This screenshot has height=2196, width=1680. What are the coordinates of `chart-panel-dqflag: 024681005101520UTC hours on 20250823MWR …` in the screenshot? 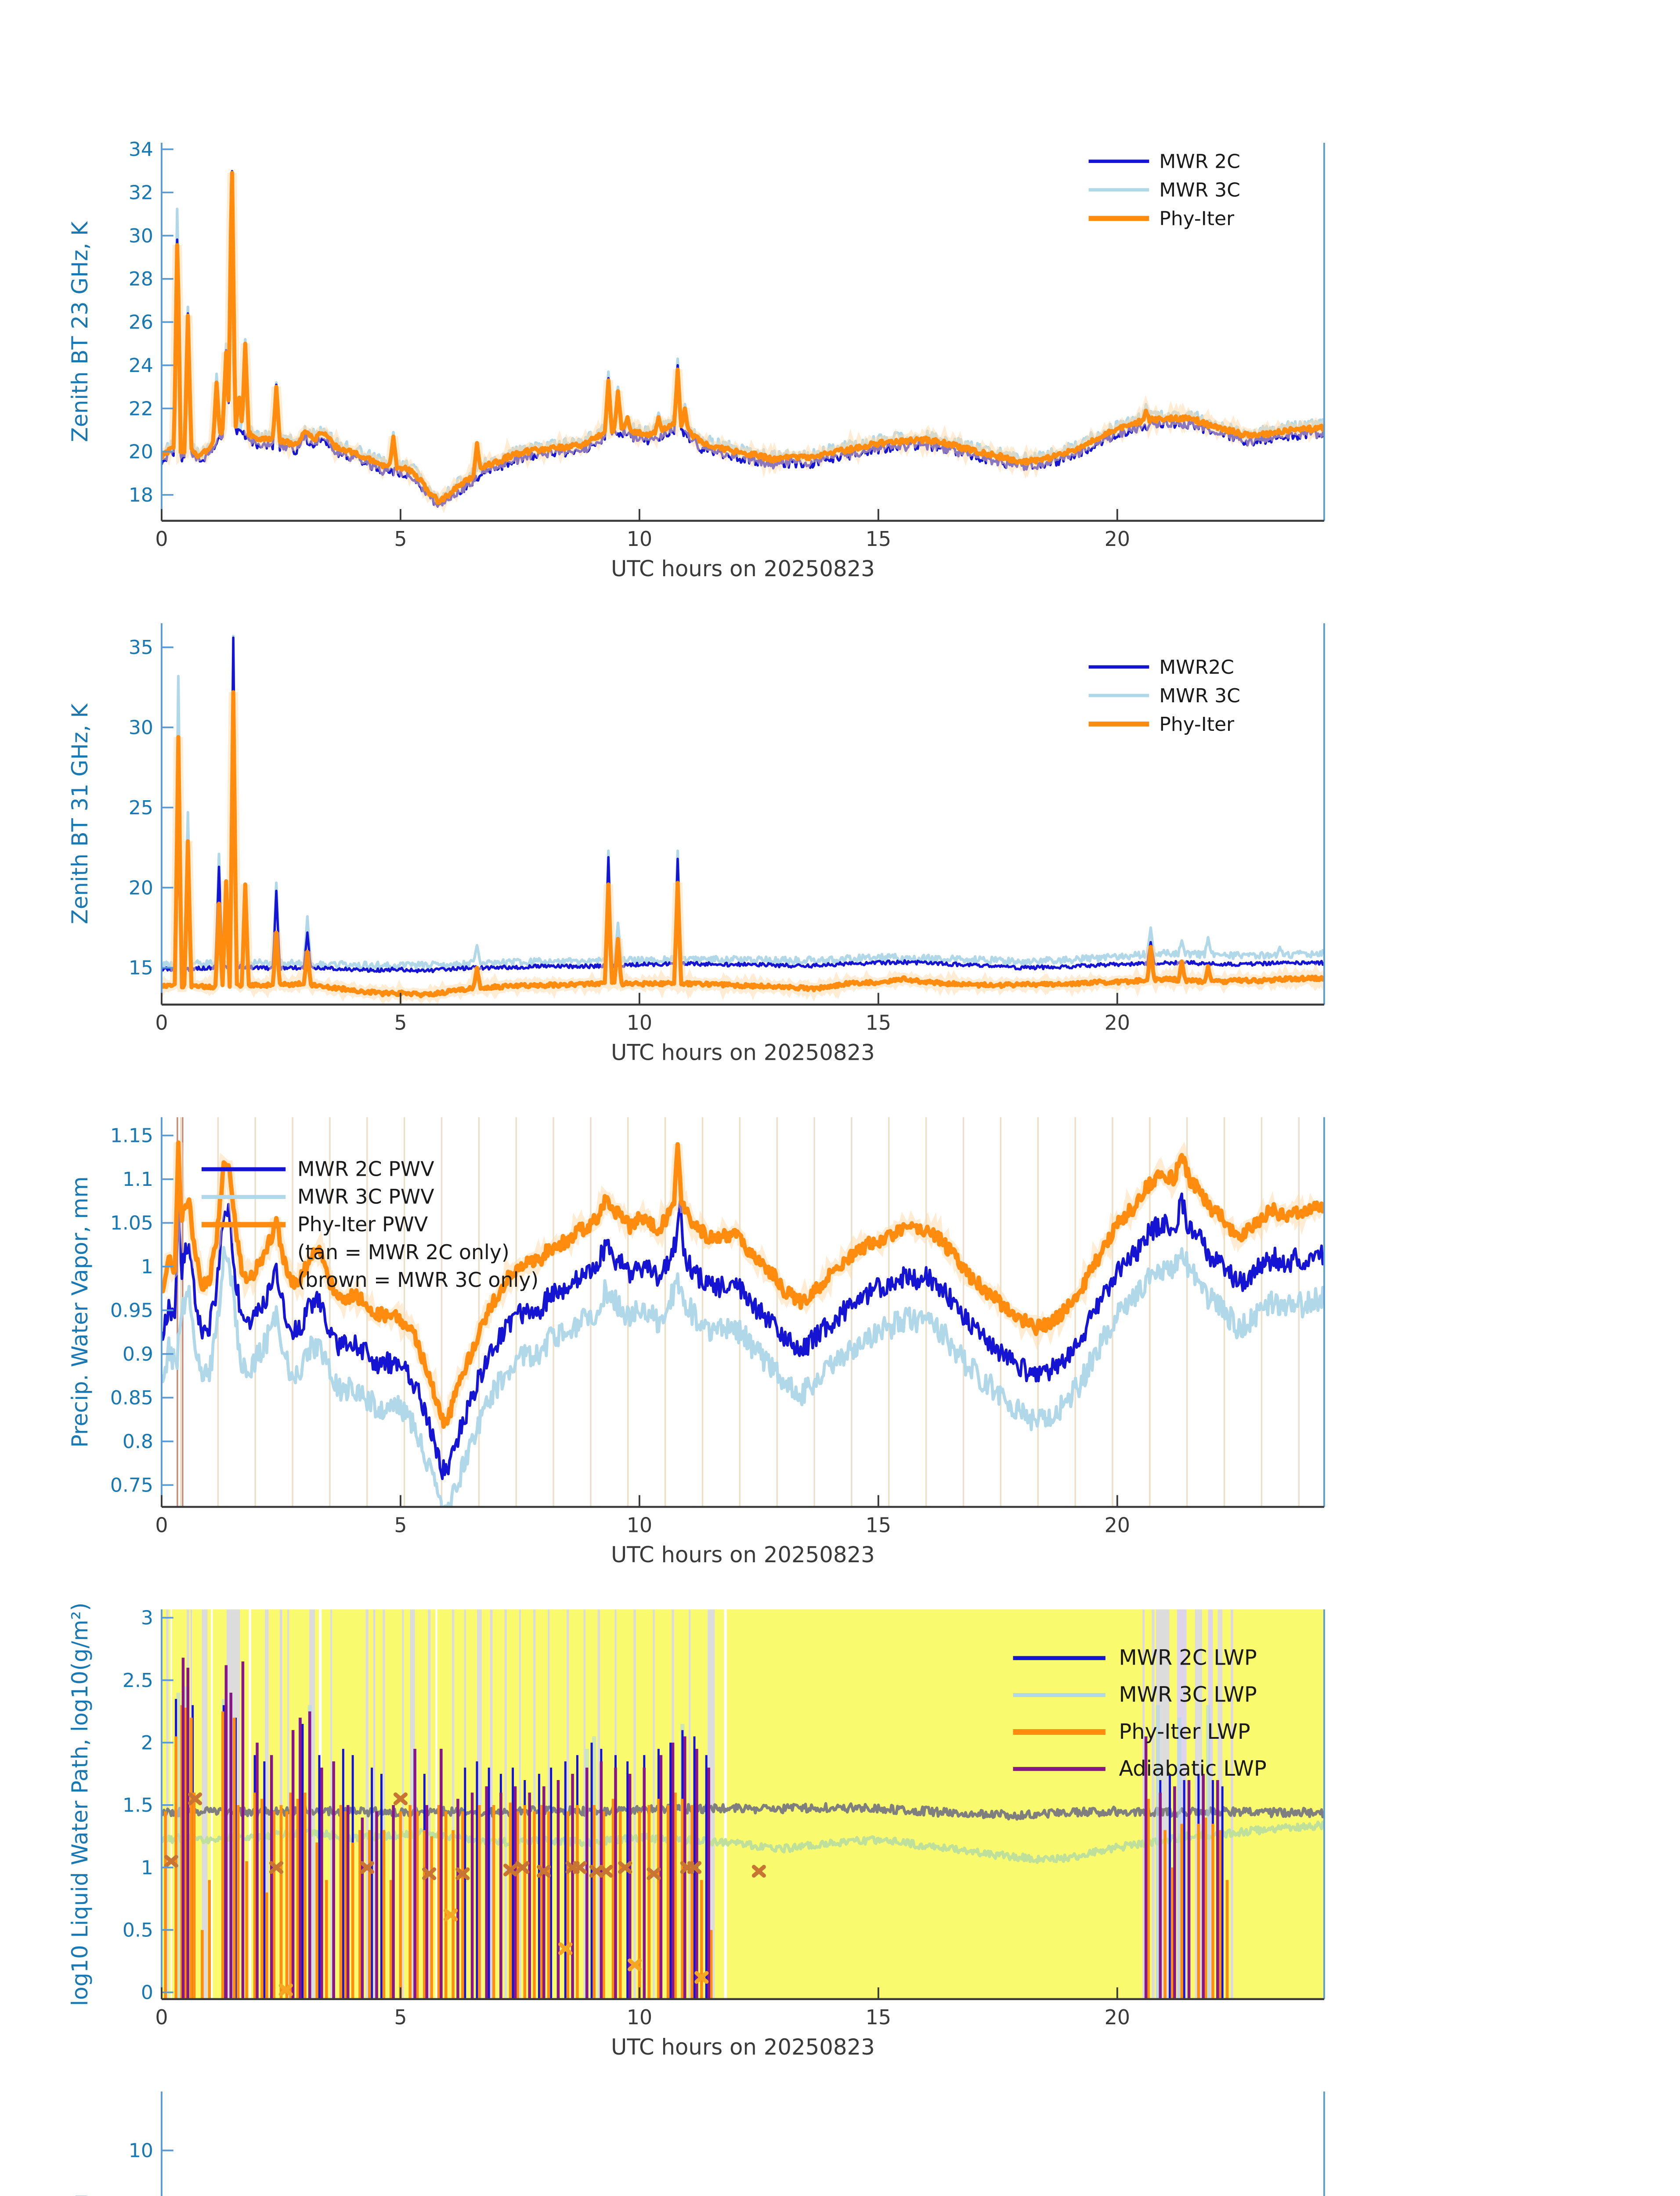 It's located at (696, 2143).